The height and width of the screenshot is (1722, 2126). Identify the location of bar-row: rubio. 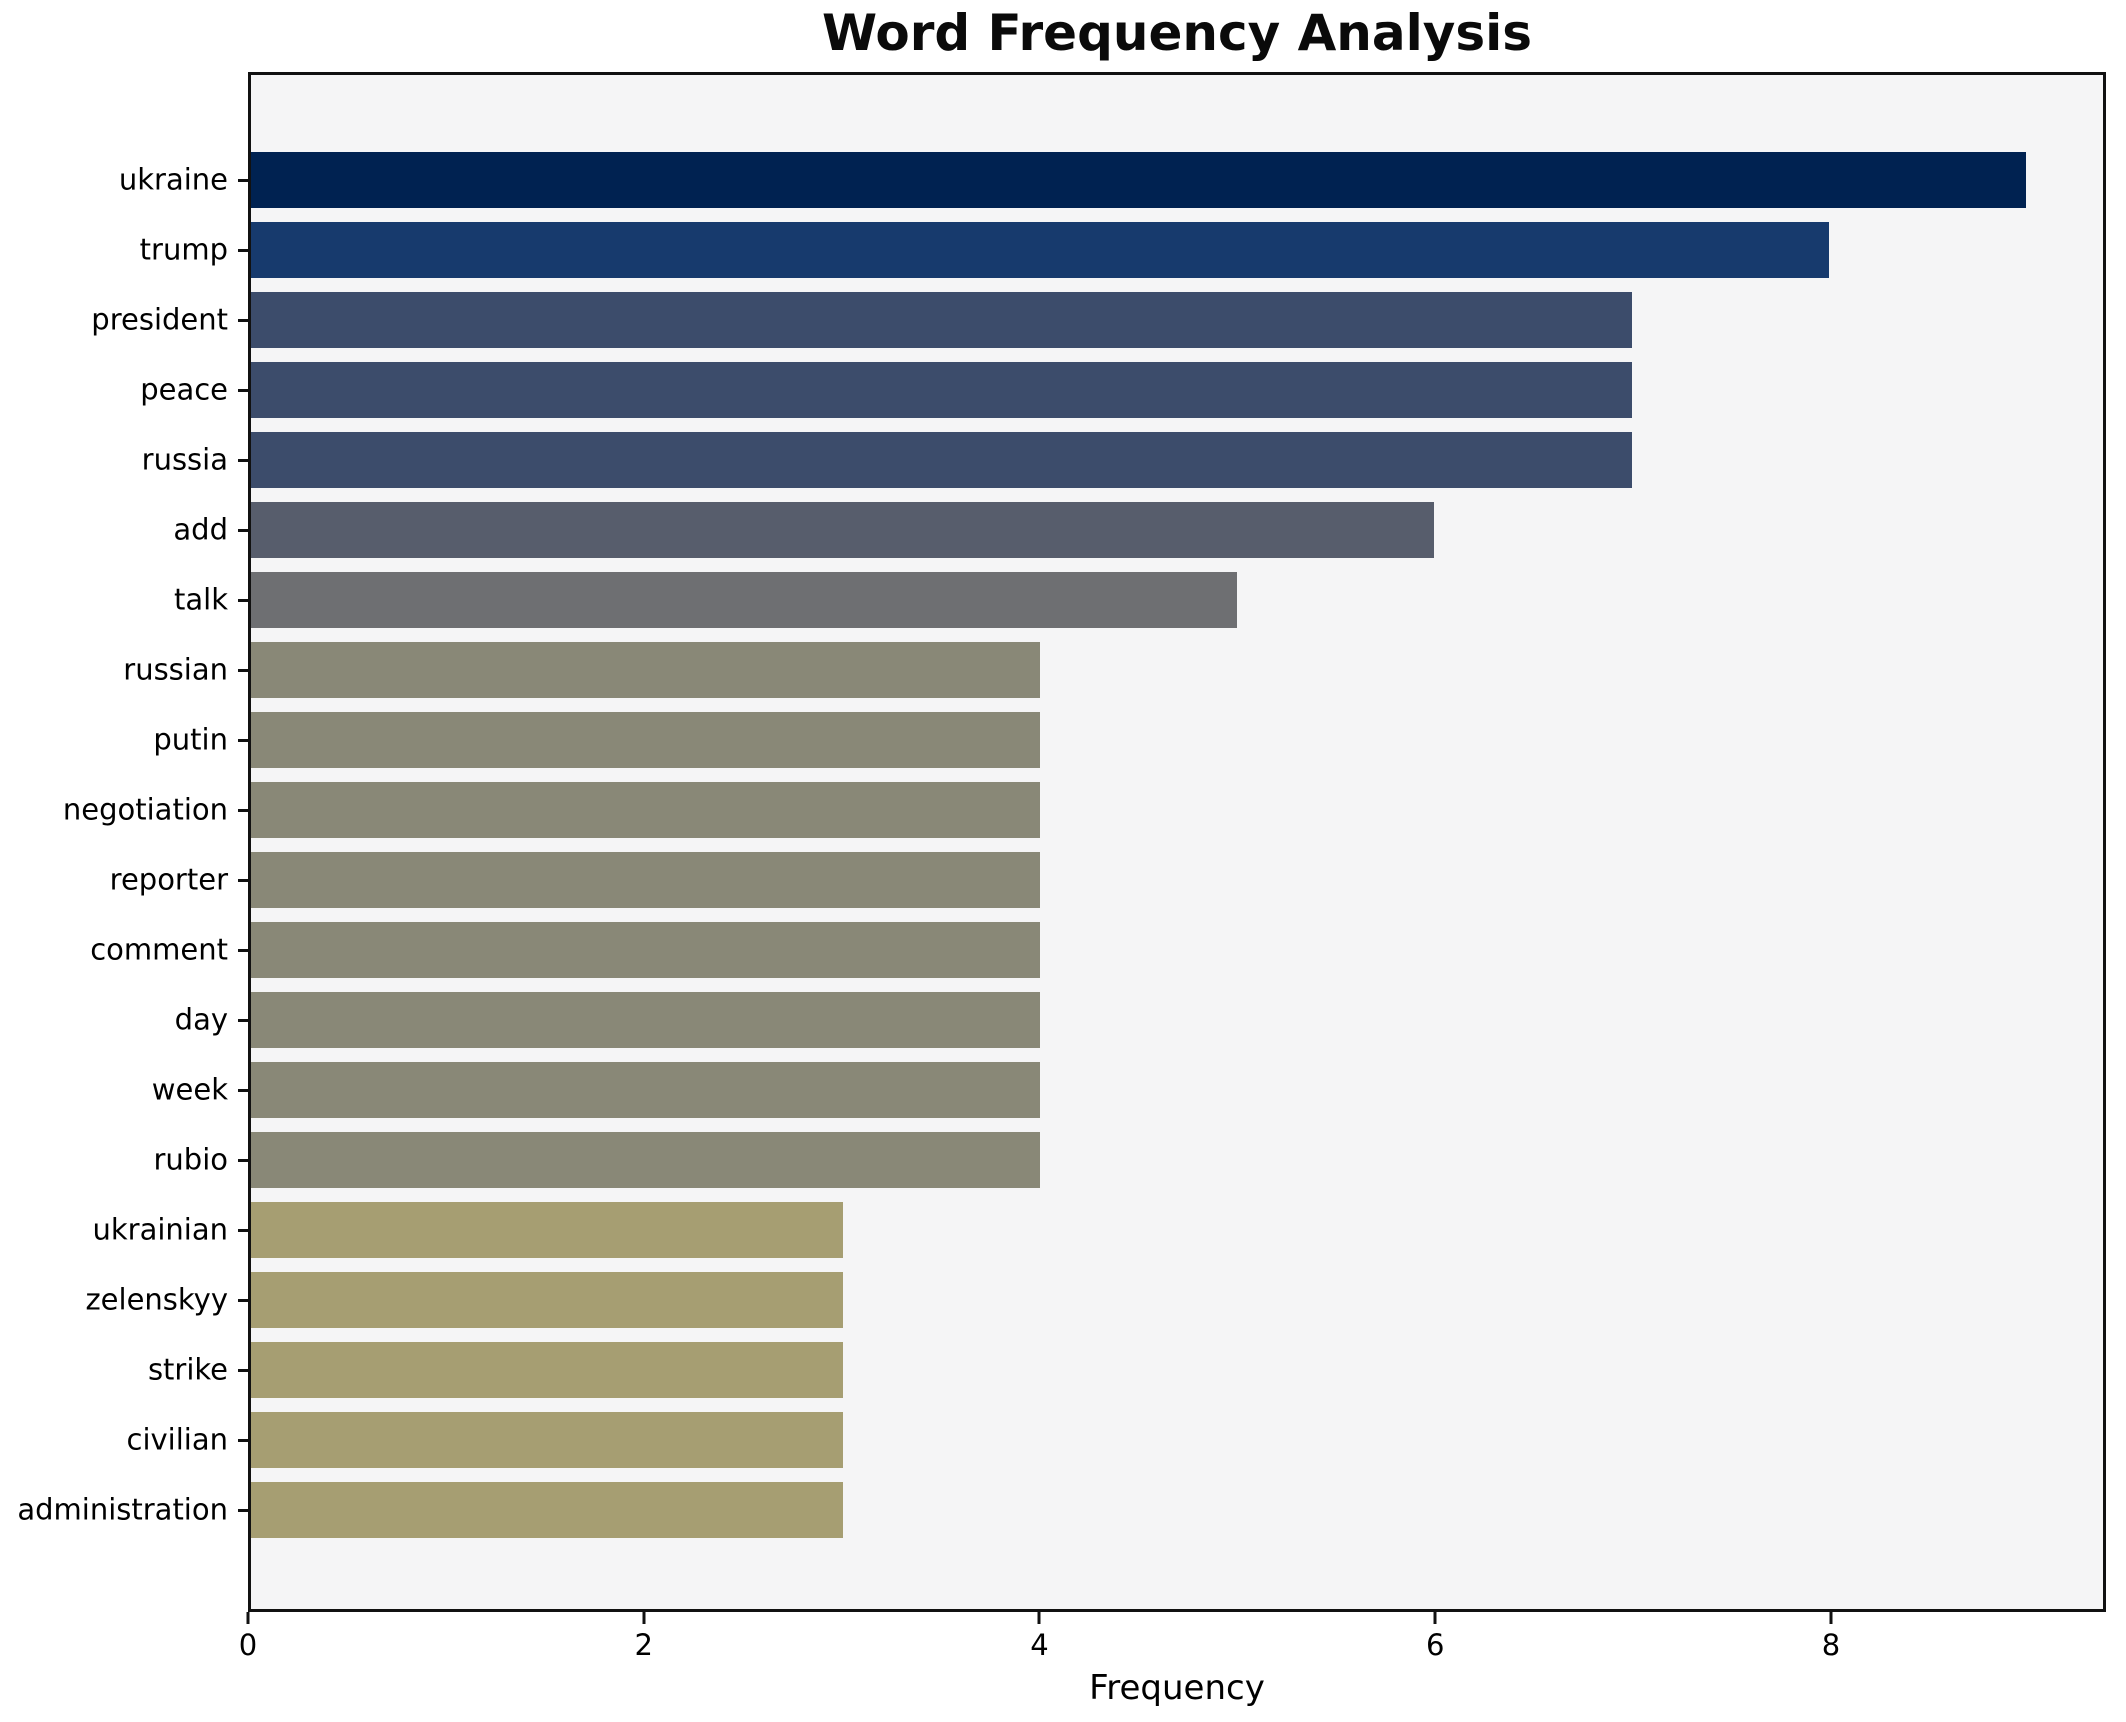
(1128, 1160).